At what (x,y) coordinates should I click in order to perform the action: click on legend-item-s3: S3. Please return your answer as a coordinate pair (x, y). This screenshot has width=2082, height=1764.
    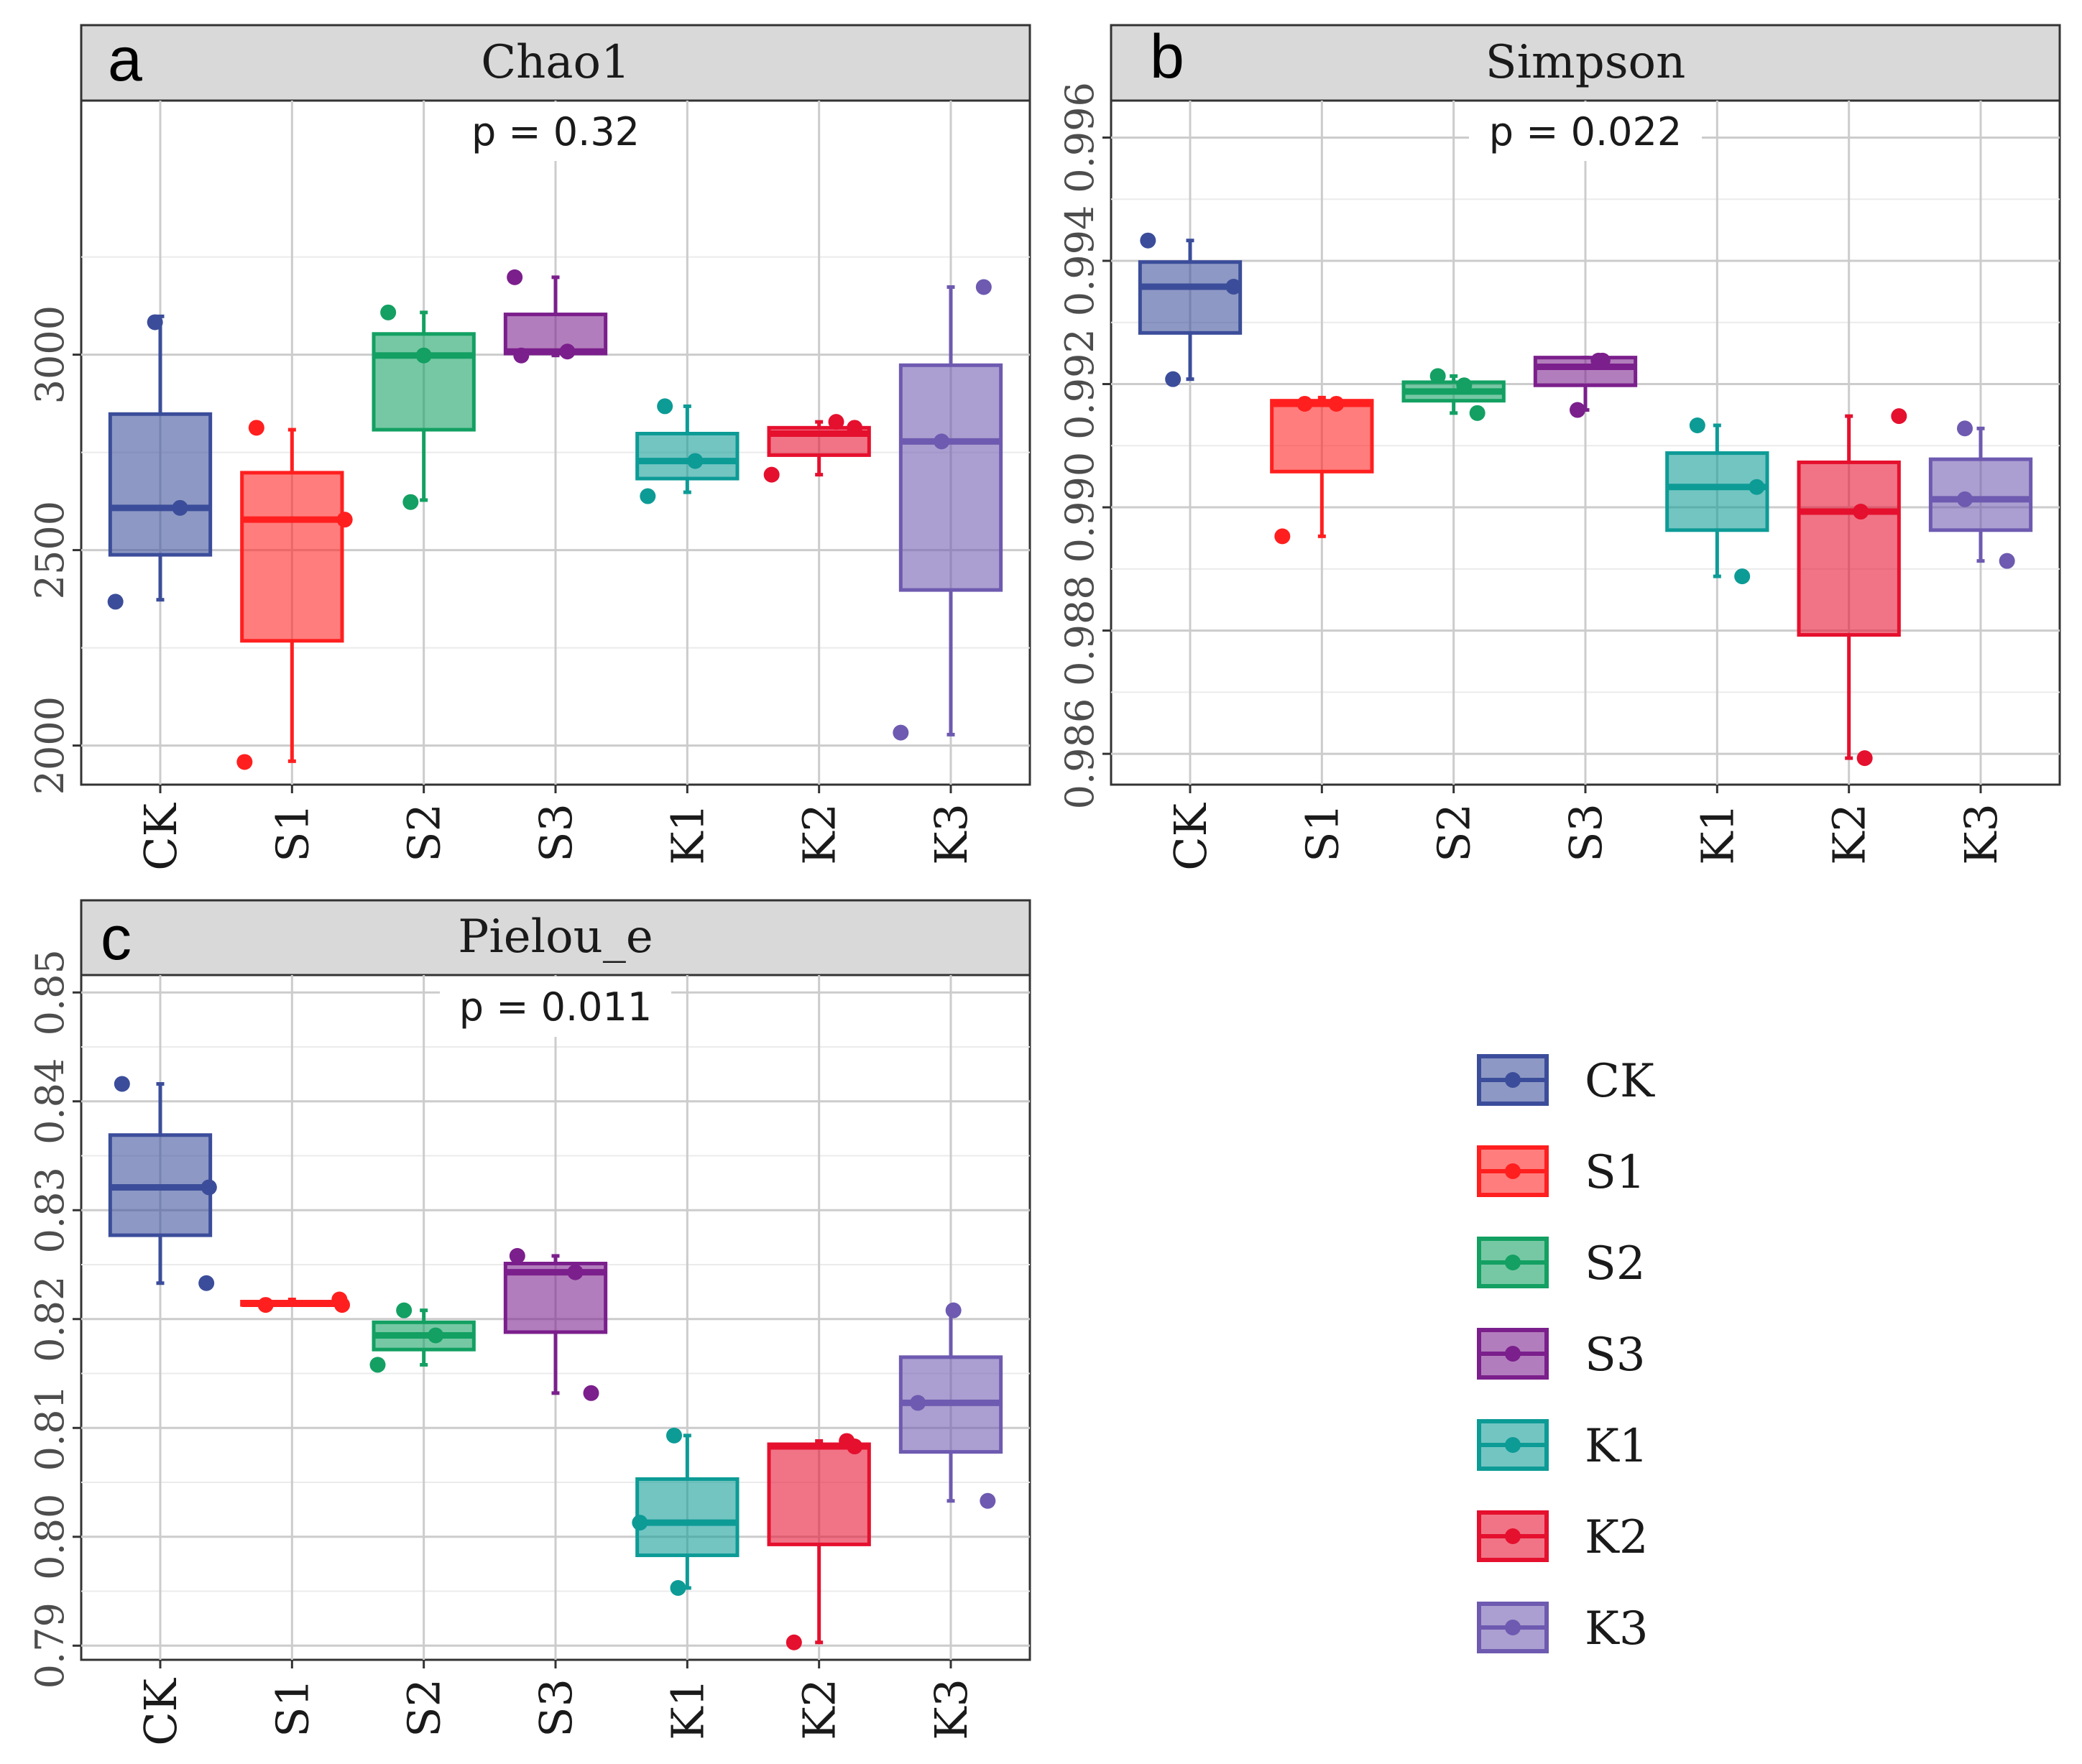
    Looking at the image, I should click on (1561, 1355).